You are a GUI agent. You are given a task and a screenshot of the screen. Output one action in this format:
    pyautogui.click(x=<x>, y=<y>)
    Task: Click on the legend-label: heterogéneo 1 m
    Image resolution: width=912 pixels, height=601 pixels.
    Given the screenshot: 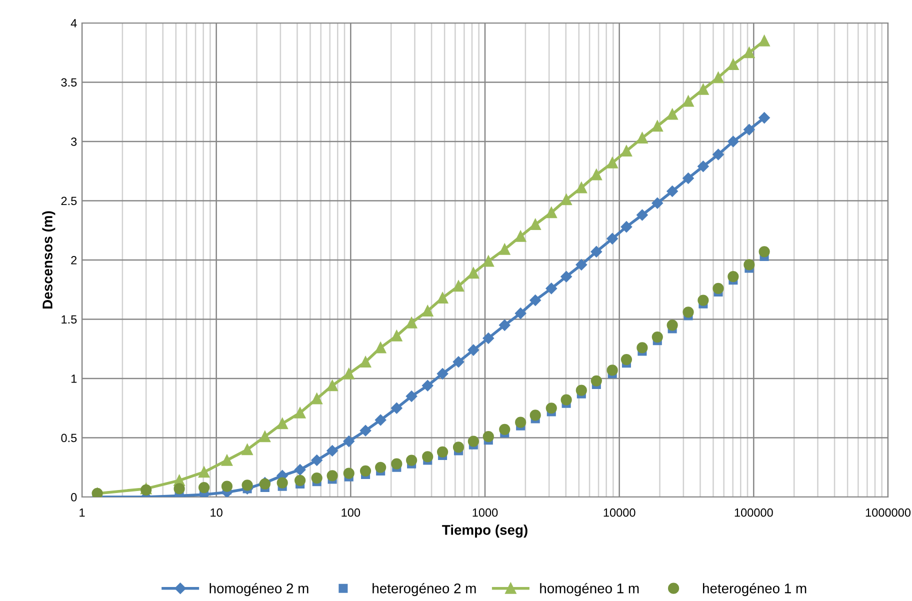 What is the action you would take?
    pyautogui.click(x=754, y=589)
    